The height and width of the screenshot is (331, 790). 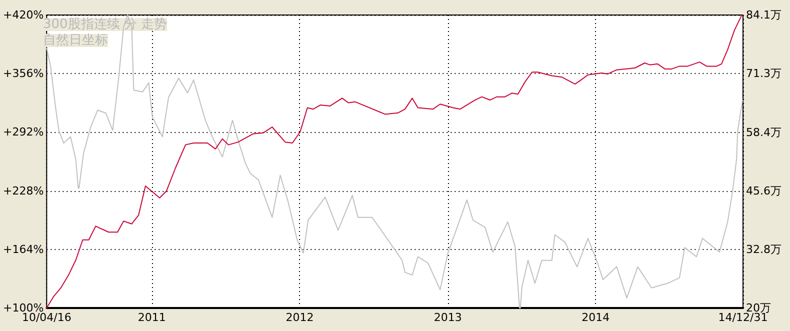 I want to click on y2-tick-label: 71.3万, so click(x=764, y=73).